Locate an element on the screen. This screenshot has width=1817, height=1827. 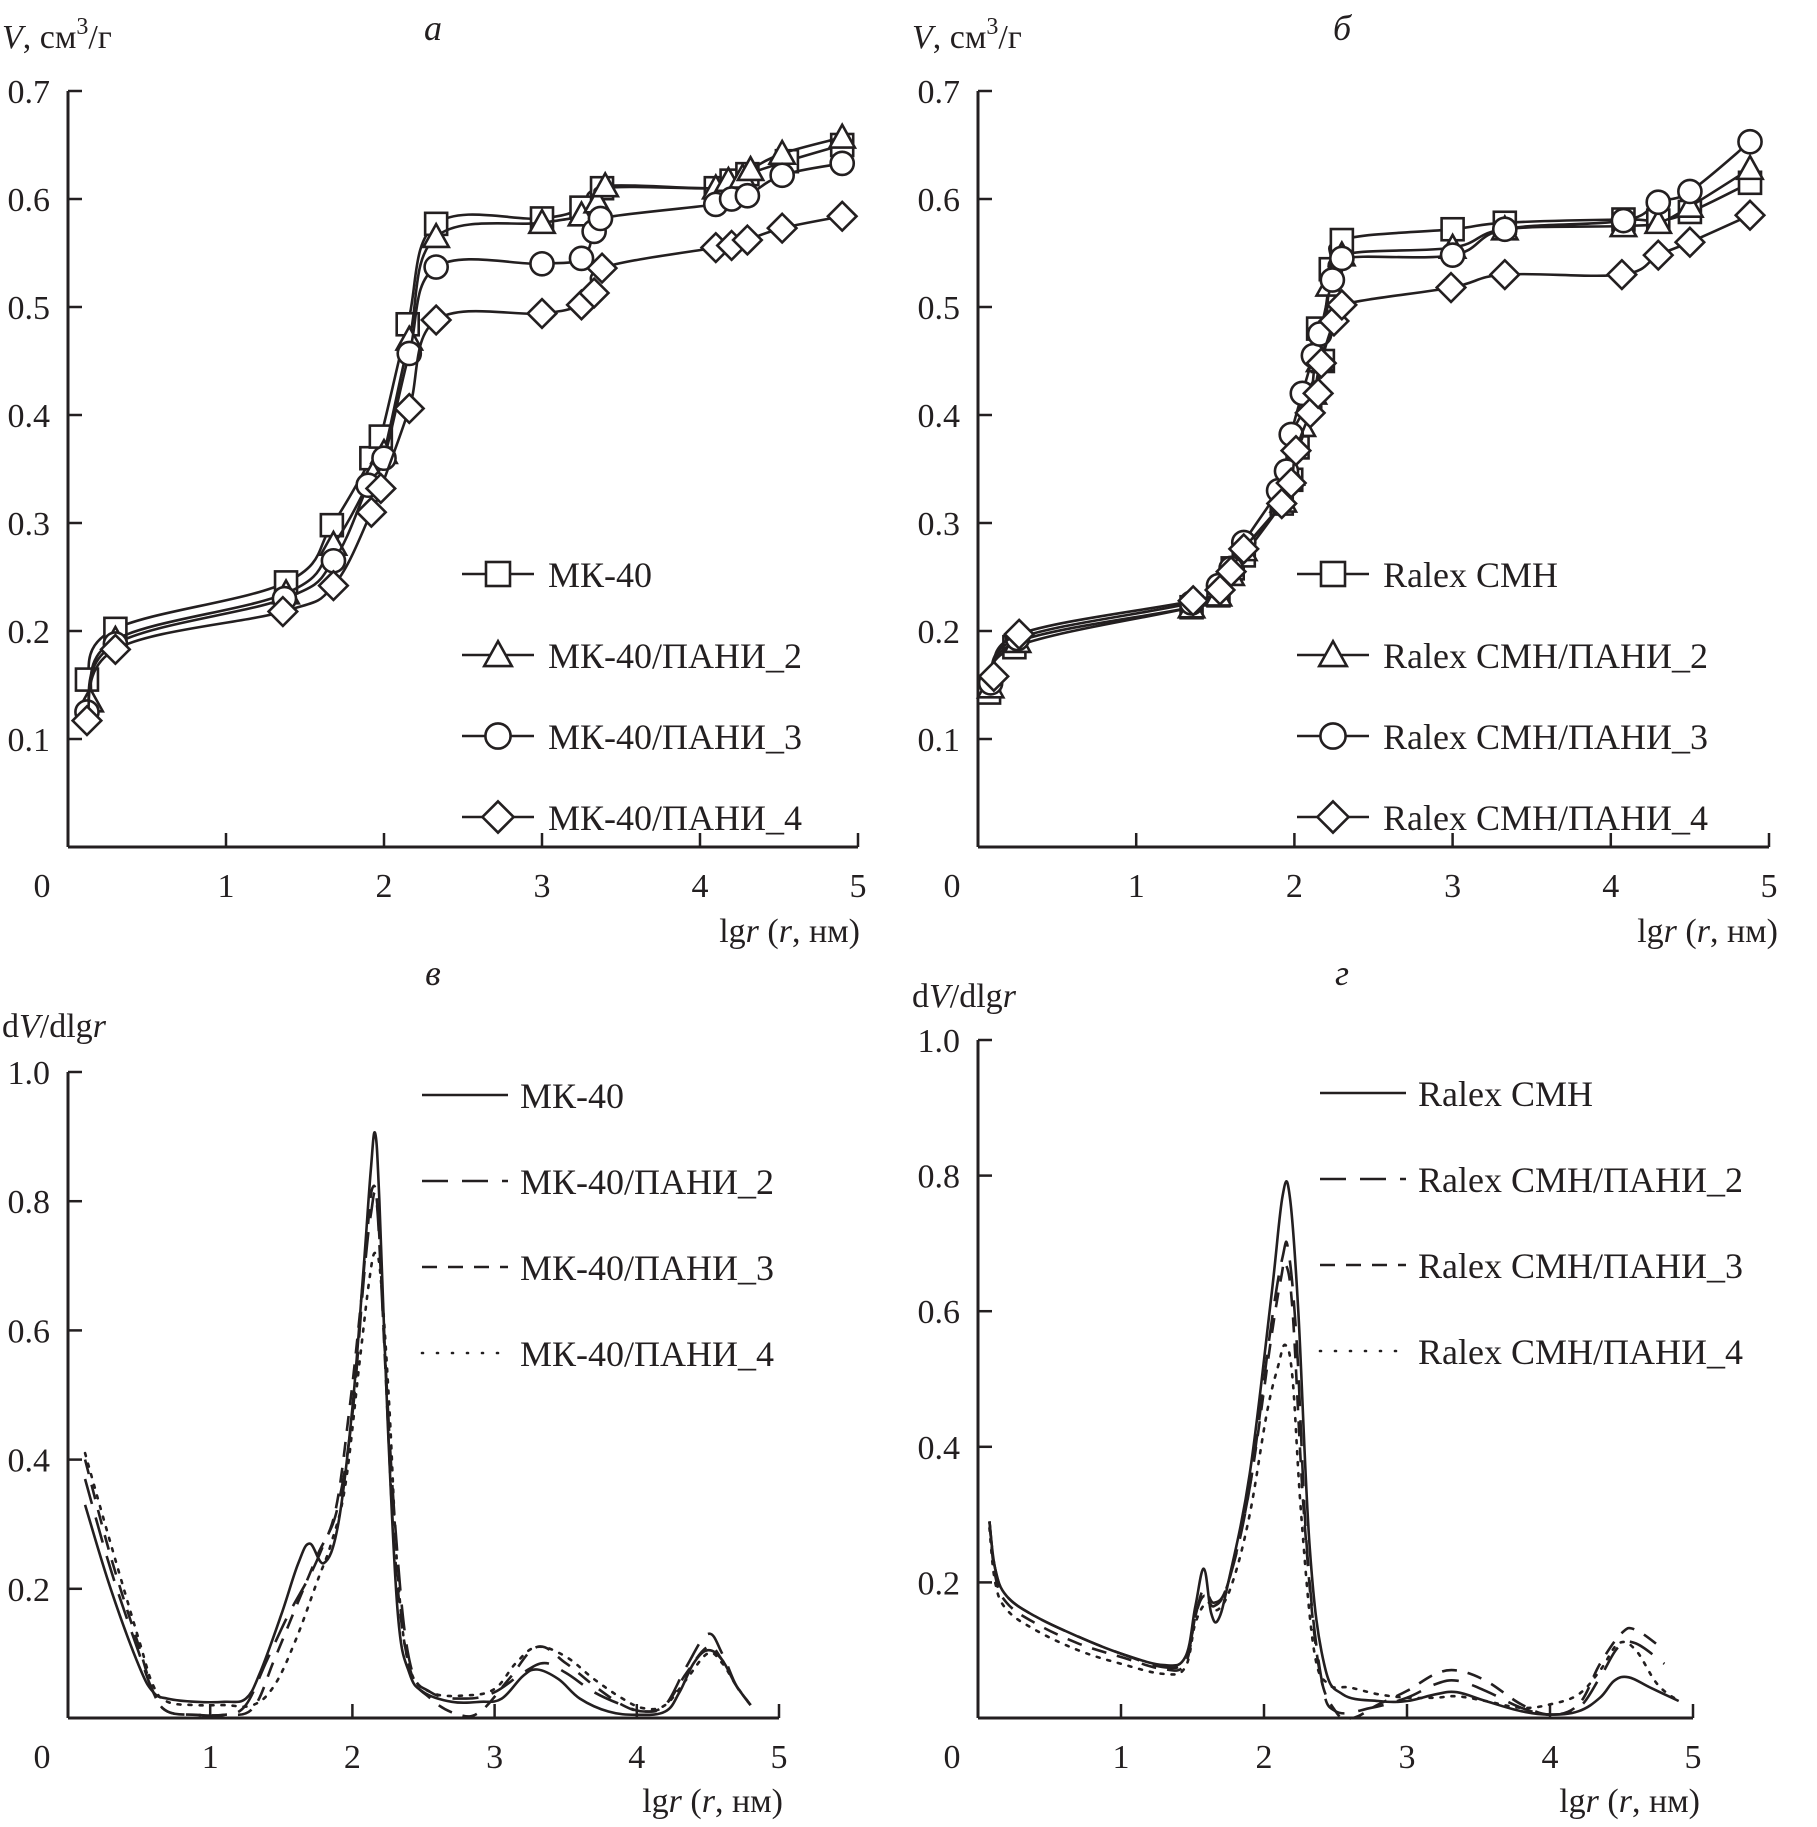
x-tick-label: 0 is located at coordinates (952, 886).